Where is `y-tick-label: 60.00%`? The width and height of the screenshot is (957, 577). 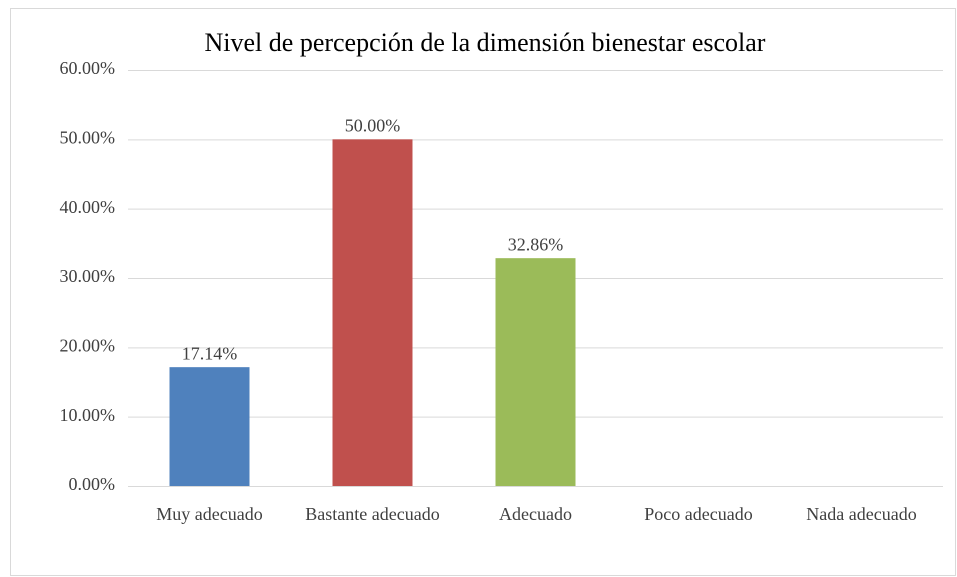 y-tick-label: 60.00% is located at coordinates (88, 68).